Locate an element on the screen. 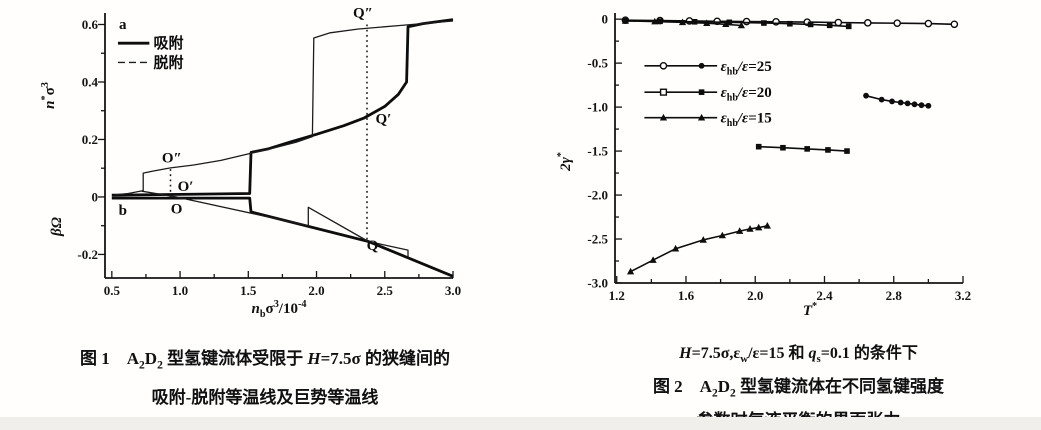  svg-text: -2.0 is located at coordinates (597, 195).